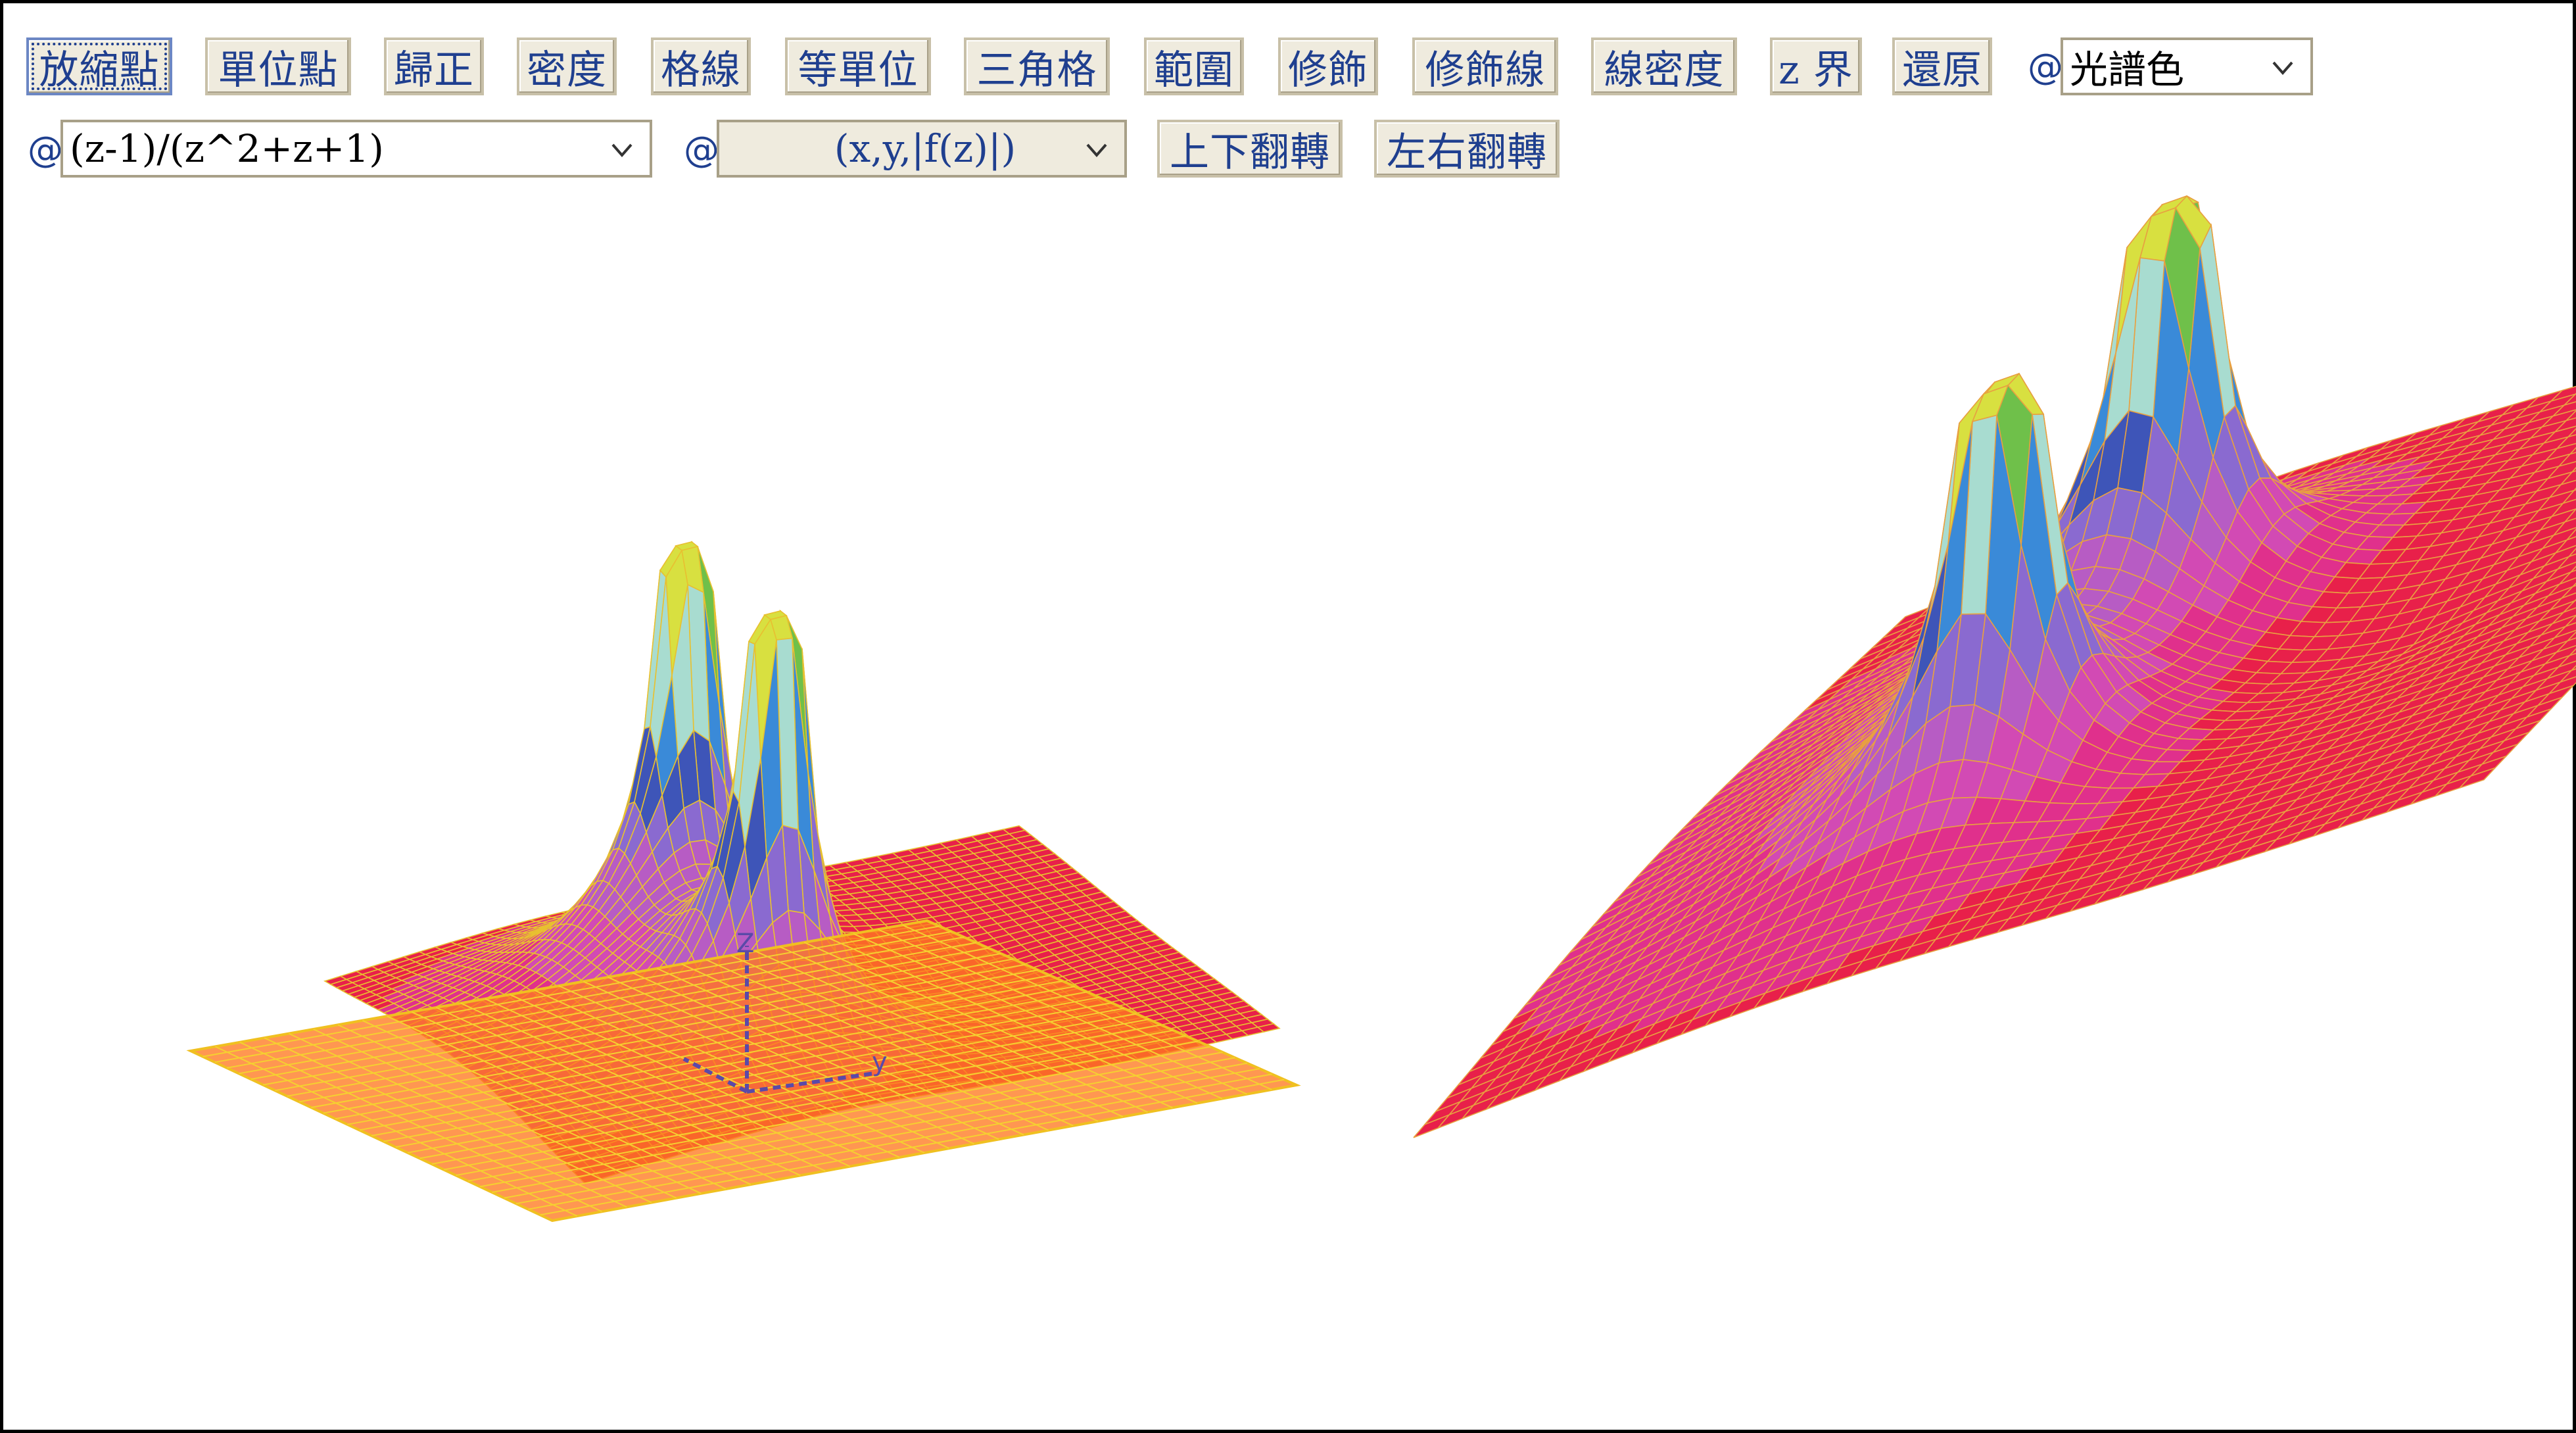 This screenshot has height=1433, width=2576. Describe the element at coordinates (227, 148) in the screenshot. I see `function-value: (z-1)/(z^2+z+1)` at that location.